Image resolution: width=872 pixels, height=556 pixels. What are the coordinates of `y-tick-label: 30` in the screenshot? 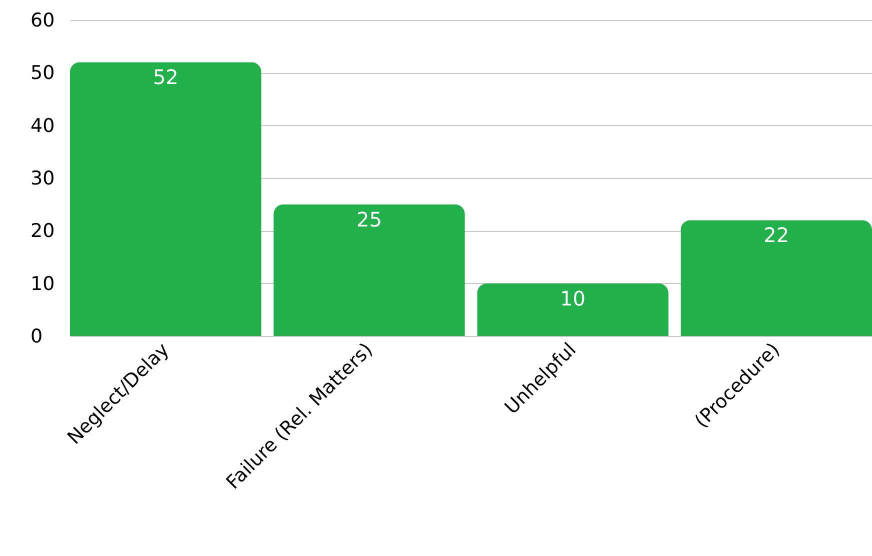 It's located at (42, 179).